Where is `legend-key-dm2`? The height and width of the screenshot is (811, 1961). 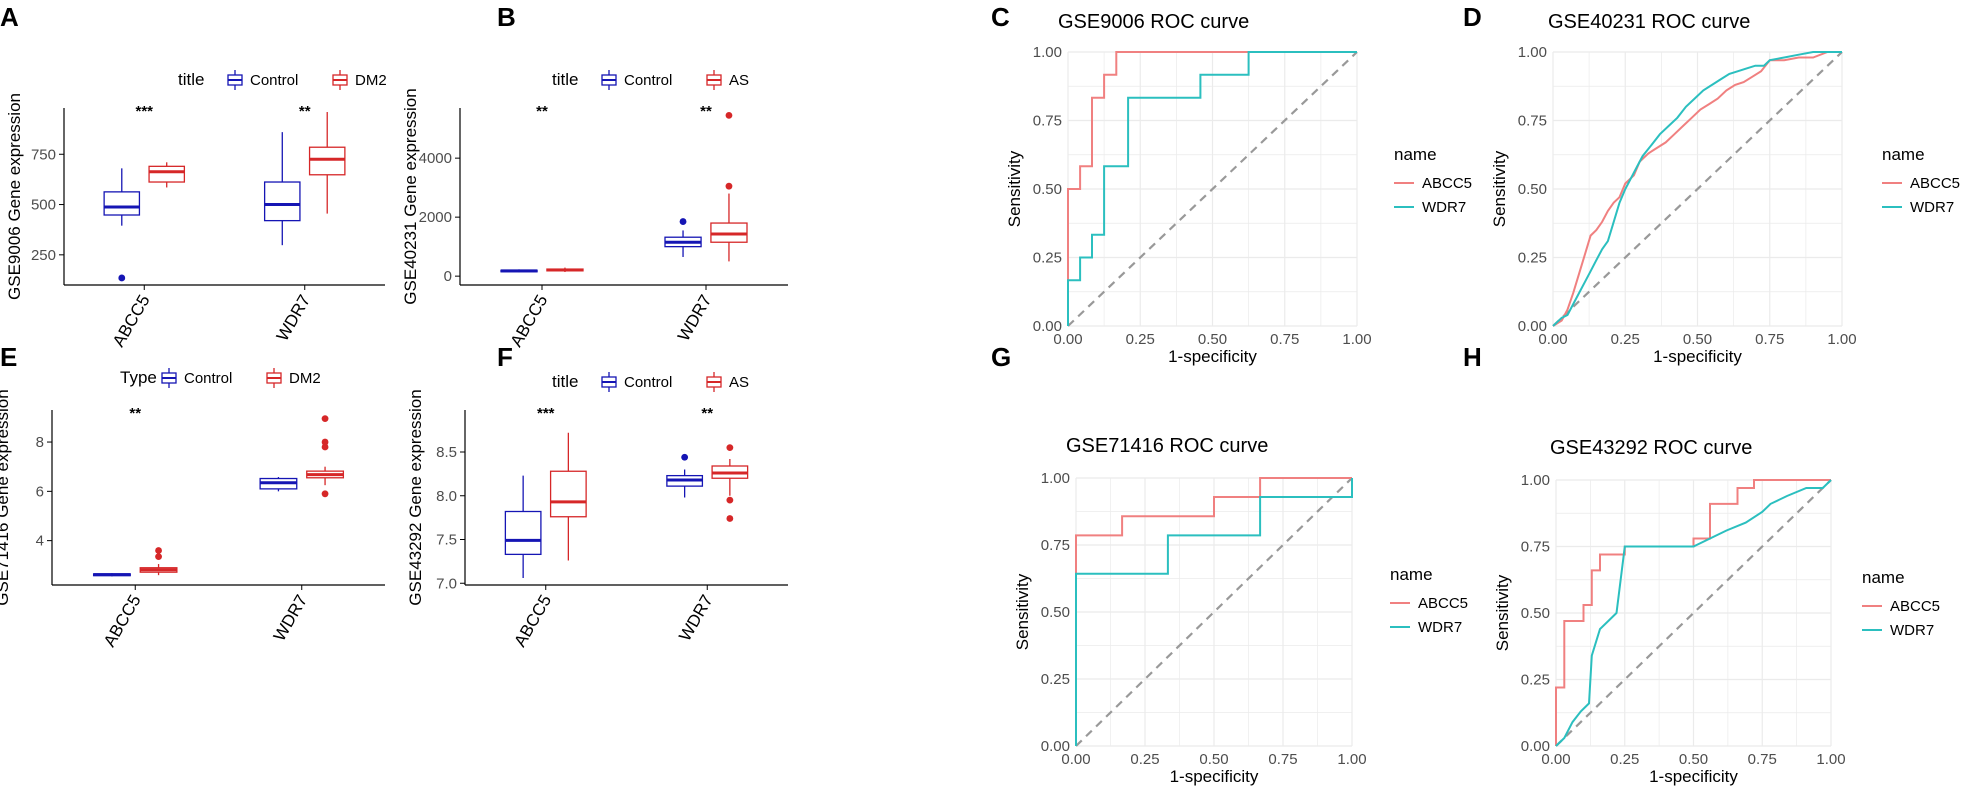
legend-key-dm2 is located at coordinates (340, 80).